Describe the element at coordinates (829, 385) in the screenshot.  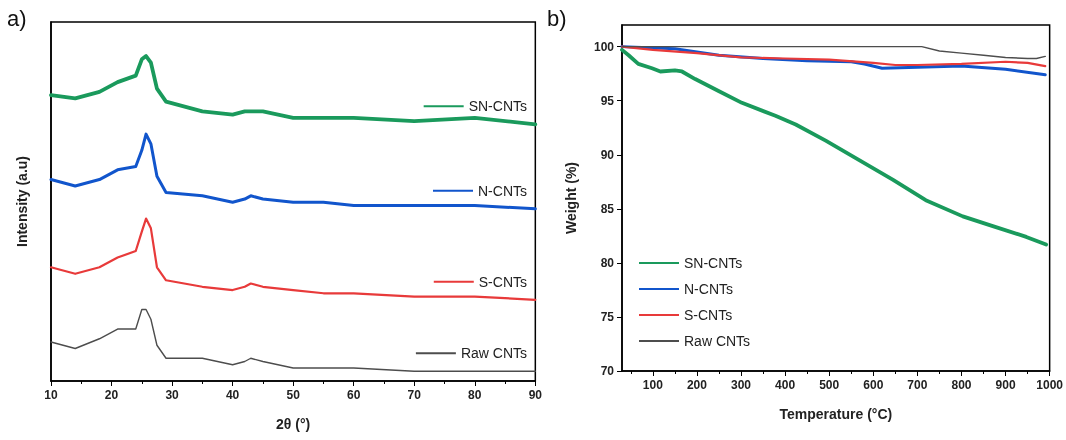
I see `x-tick-label: 500` at that location.